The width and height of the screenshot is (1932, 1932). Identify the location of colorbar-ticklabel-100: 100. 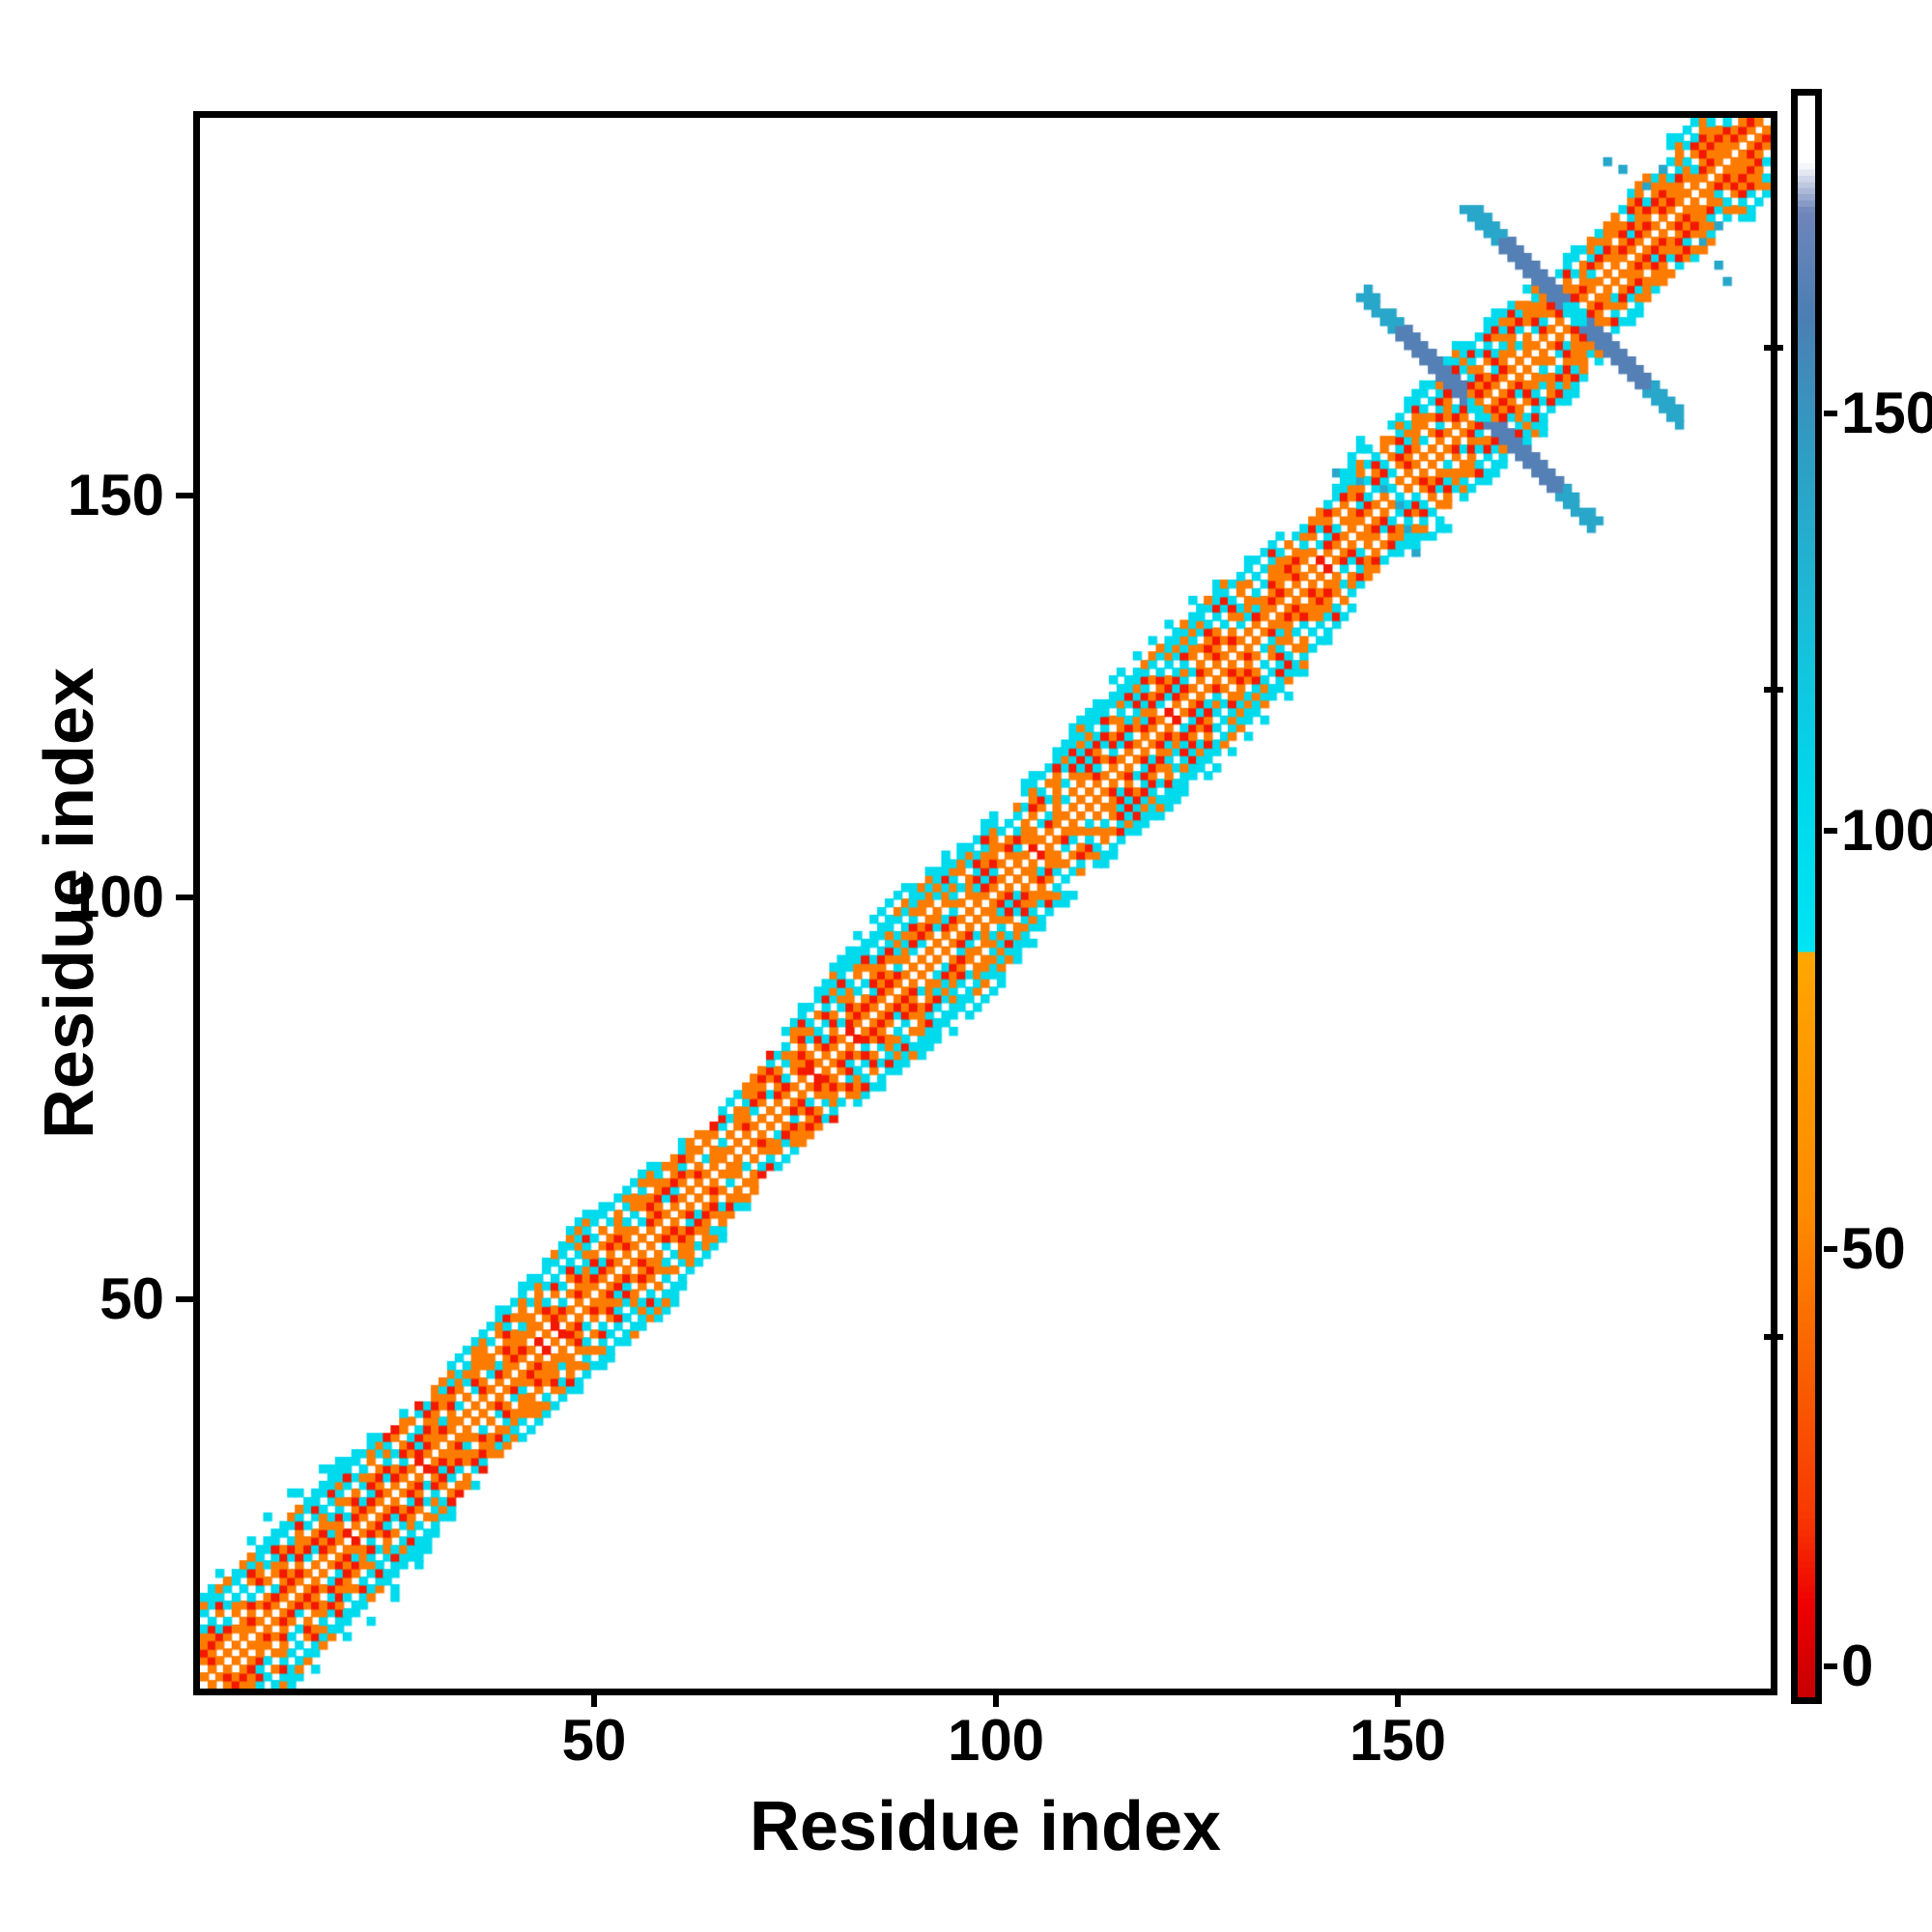
(1886, 830).